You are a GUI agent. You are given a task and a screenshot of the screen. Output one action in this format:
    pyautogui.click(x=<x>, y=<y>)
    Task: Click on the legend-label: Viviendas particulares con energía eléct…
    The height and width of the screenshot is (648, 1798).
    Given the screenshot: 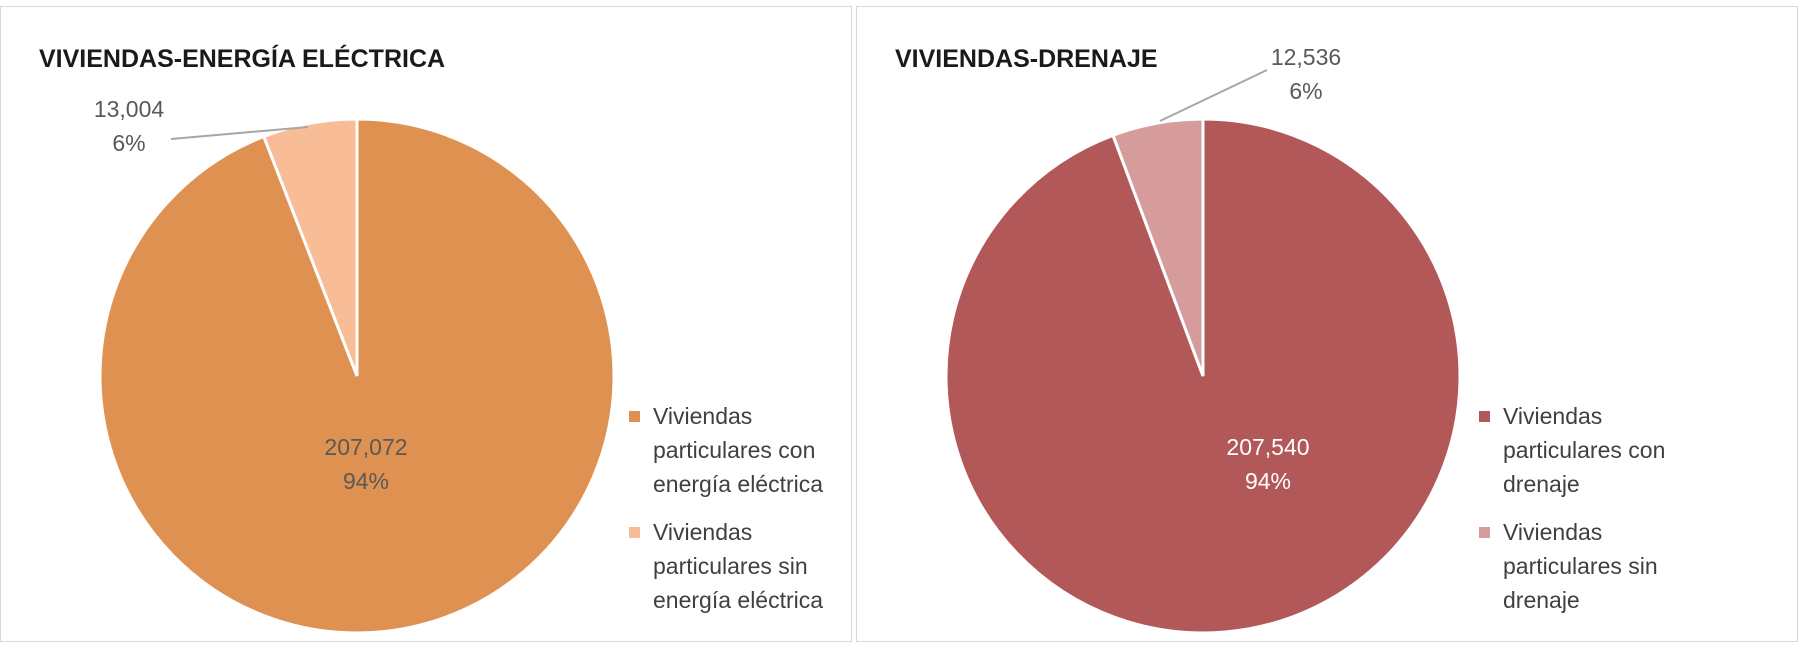 What is the action you would take?
    pyautogui.click(x=738, y=450)
    